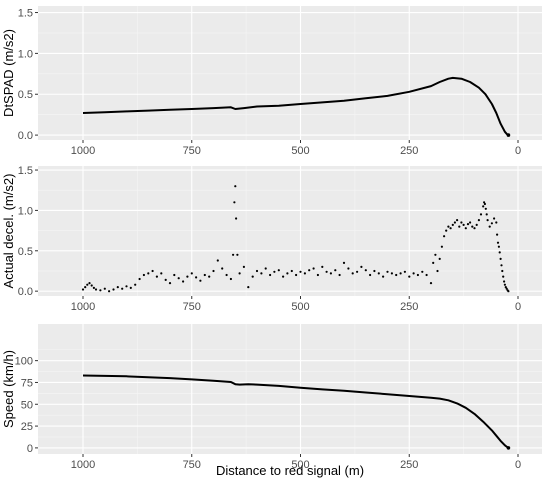  I want to click on y-axis-title-dtspad: DtSPAD (m/s2), so click(8, 73).